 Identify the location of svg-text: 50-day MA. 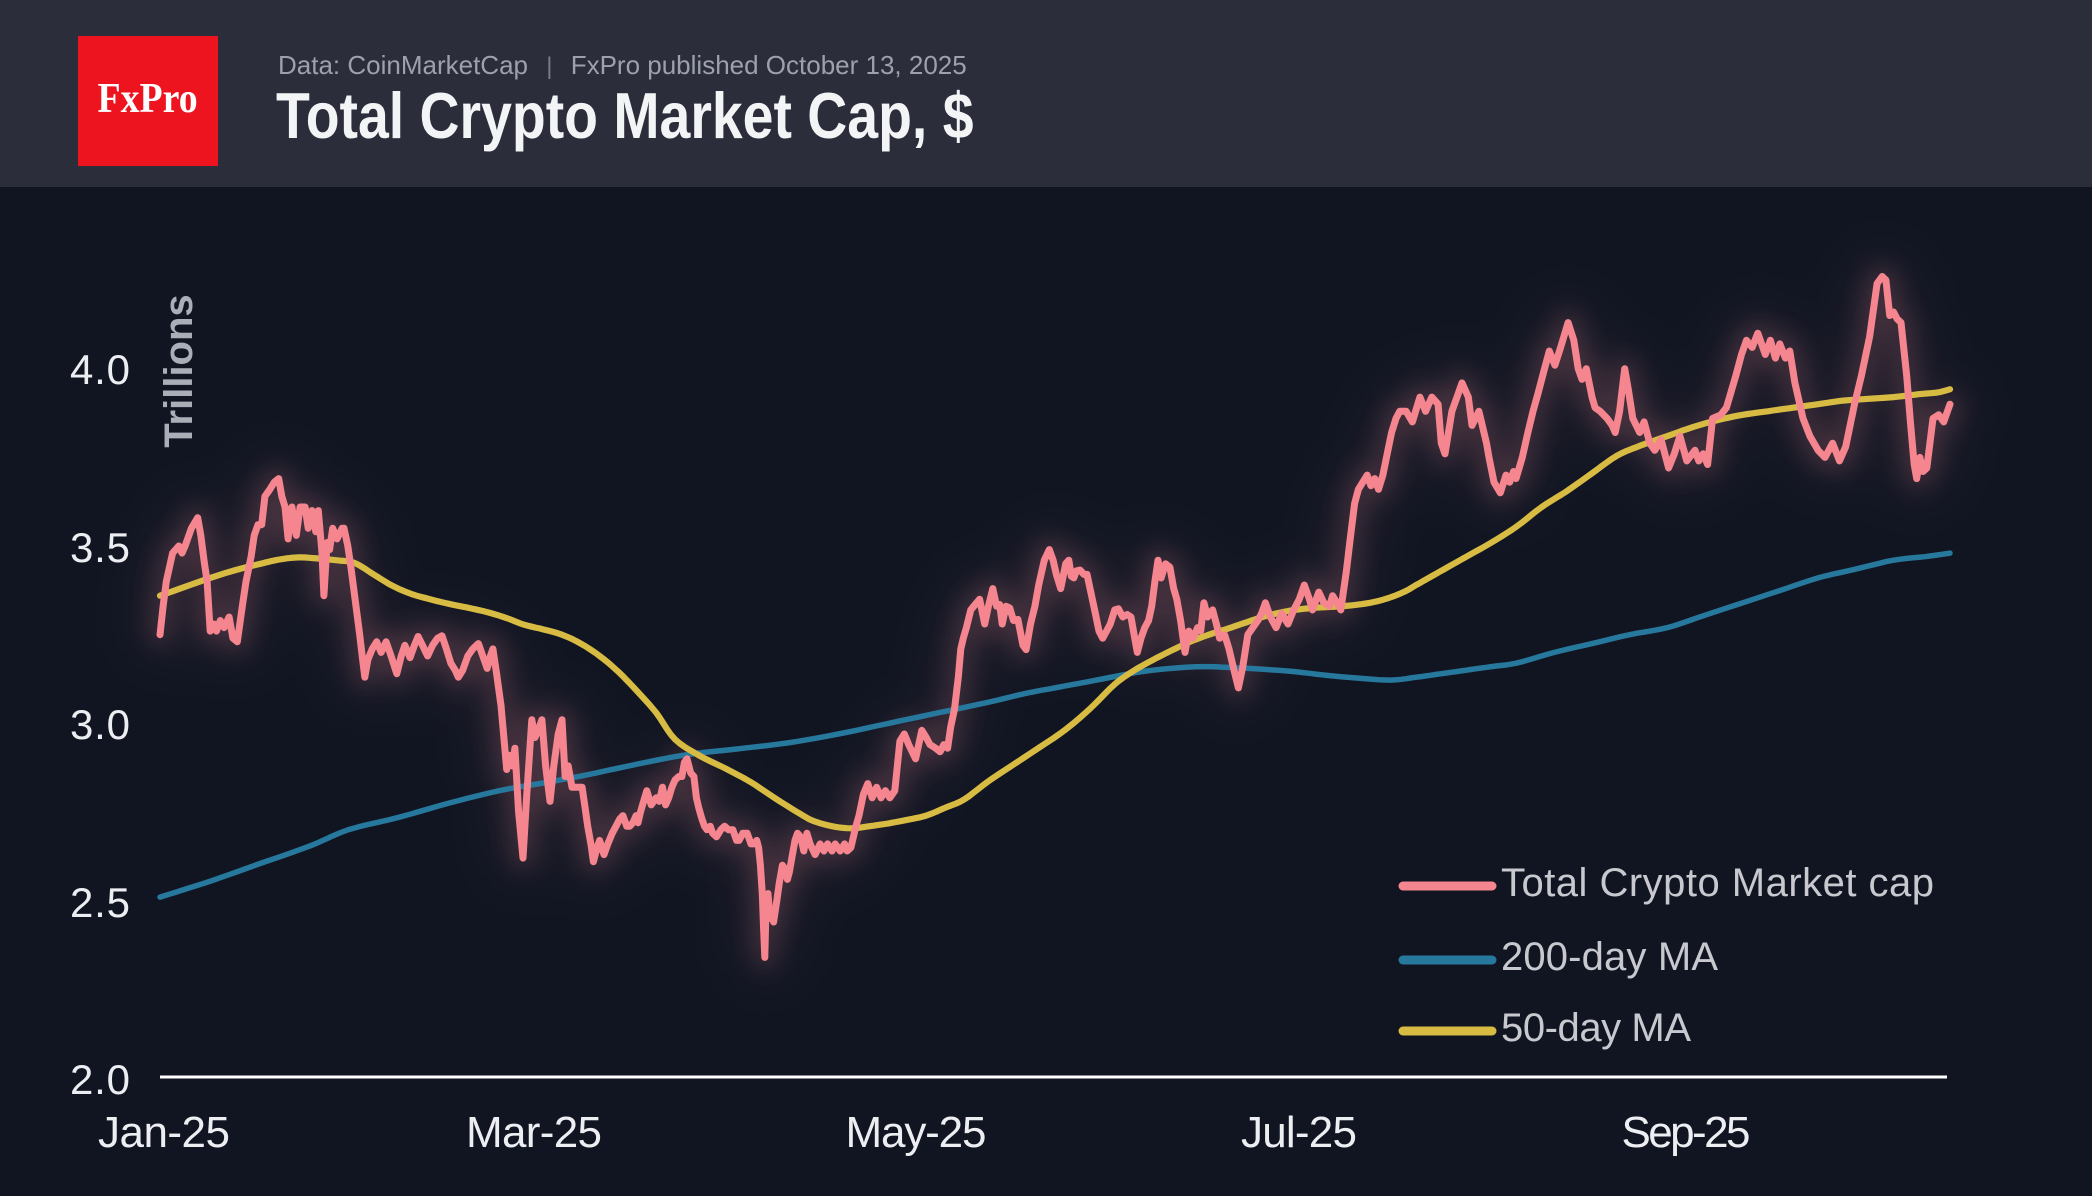
(1596, 1028).